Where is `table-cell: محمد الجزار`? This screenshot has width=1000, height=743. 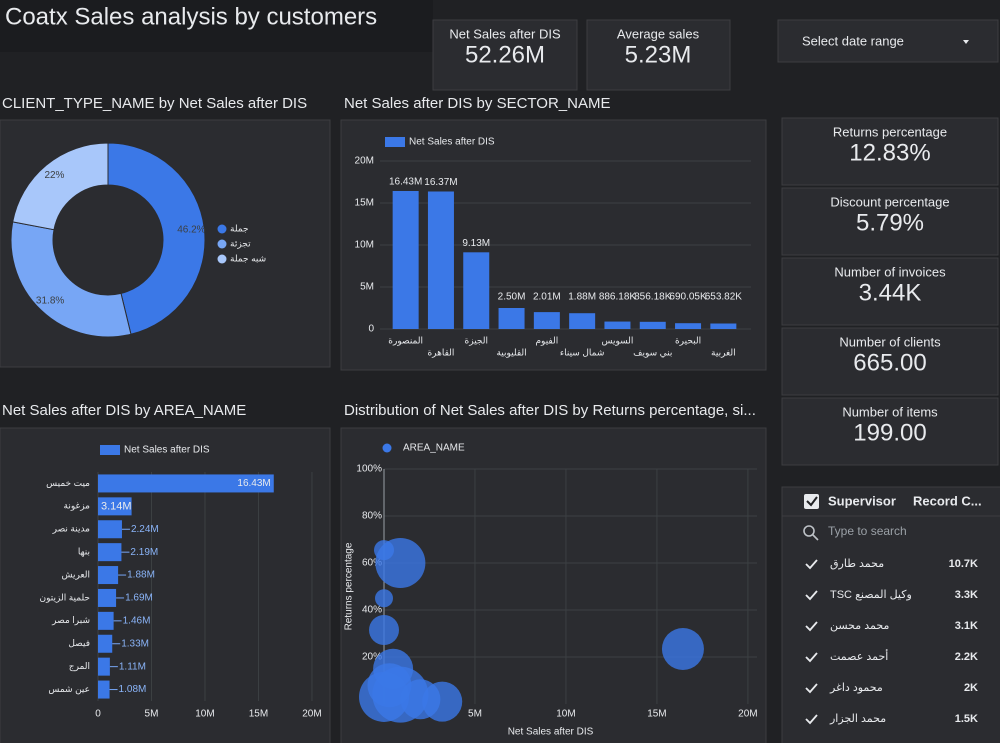
table-cell: محمد الجزار is located at coordinates (857, 719).